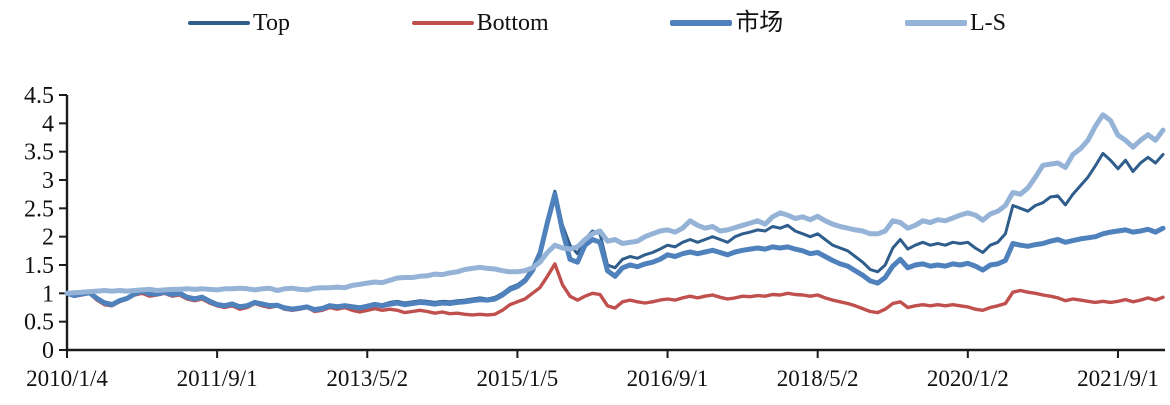  Describe the element at coordinates (367, 378) in the screenshot. I see `x-tick-label: 2013/5/2` at that location.